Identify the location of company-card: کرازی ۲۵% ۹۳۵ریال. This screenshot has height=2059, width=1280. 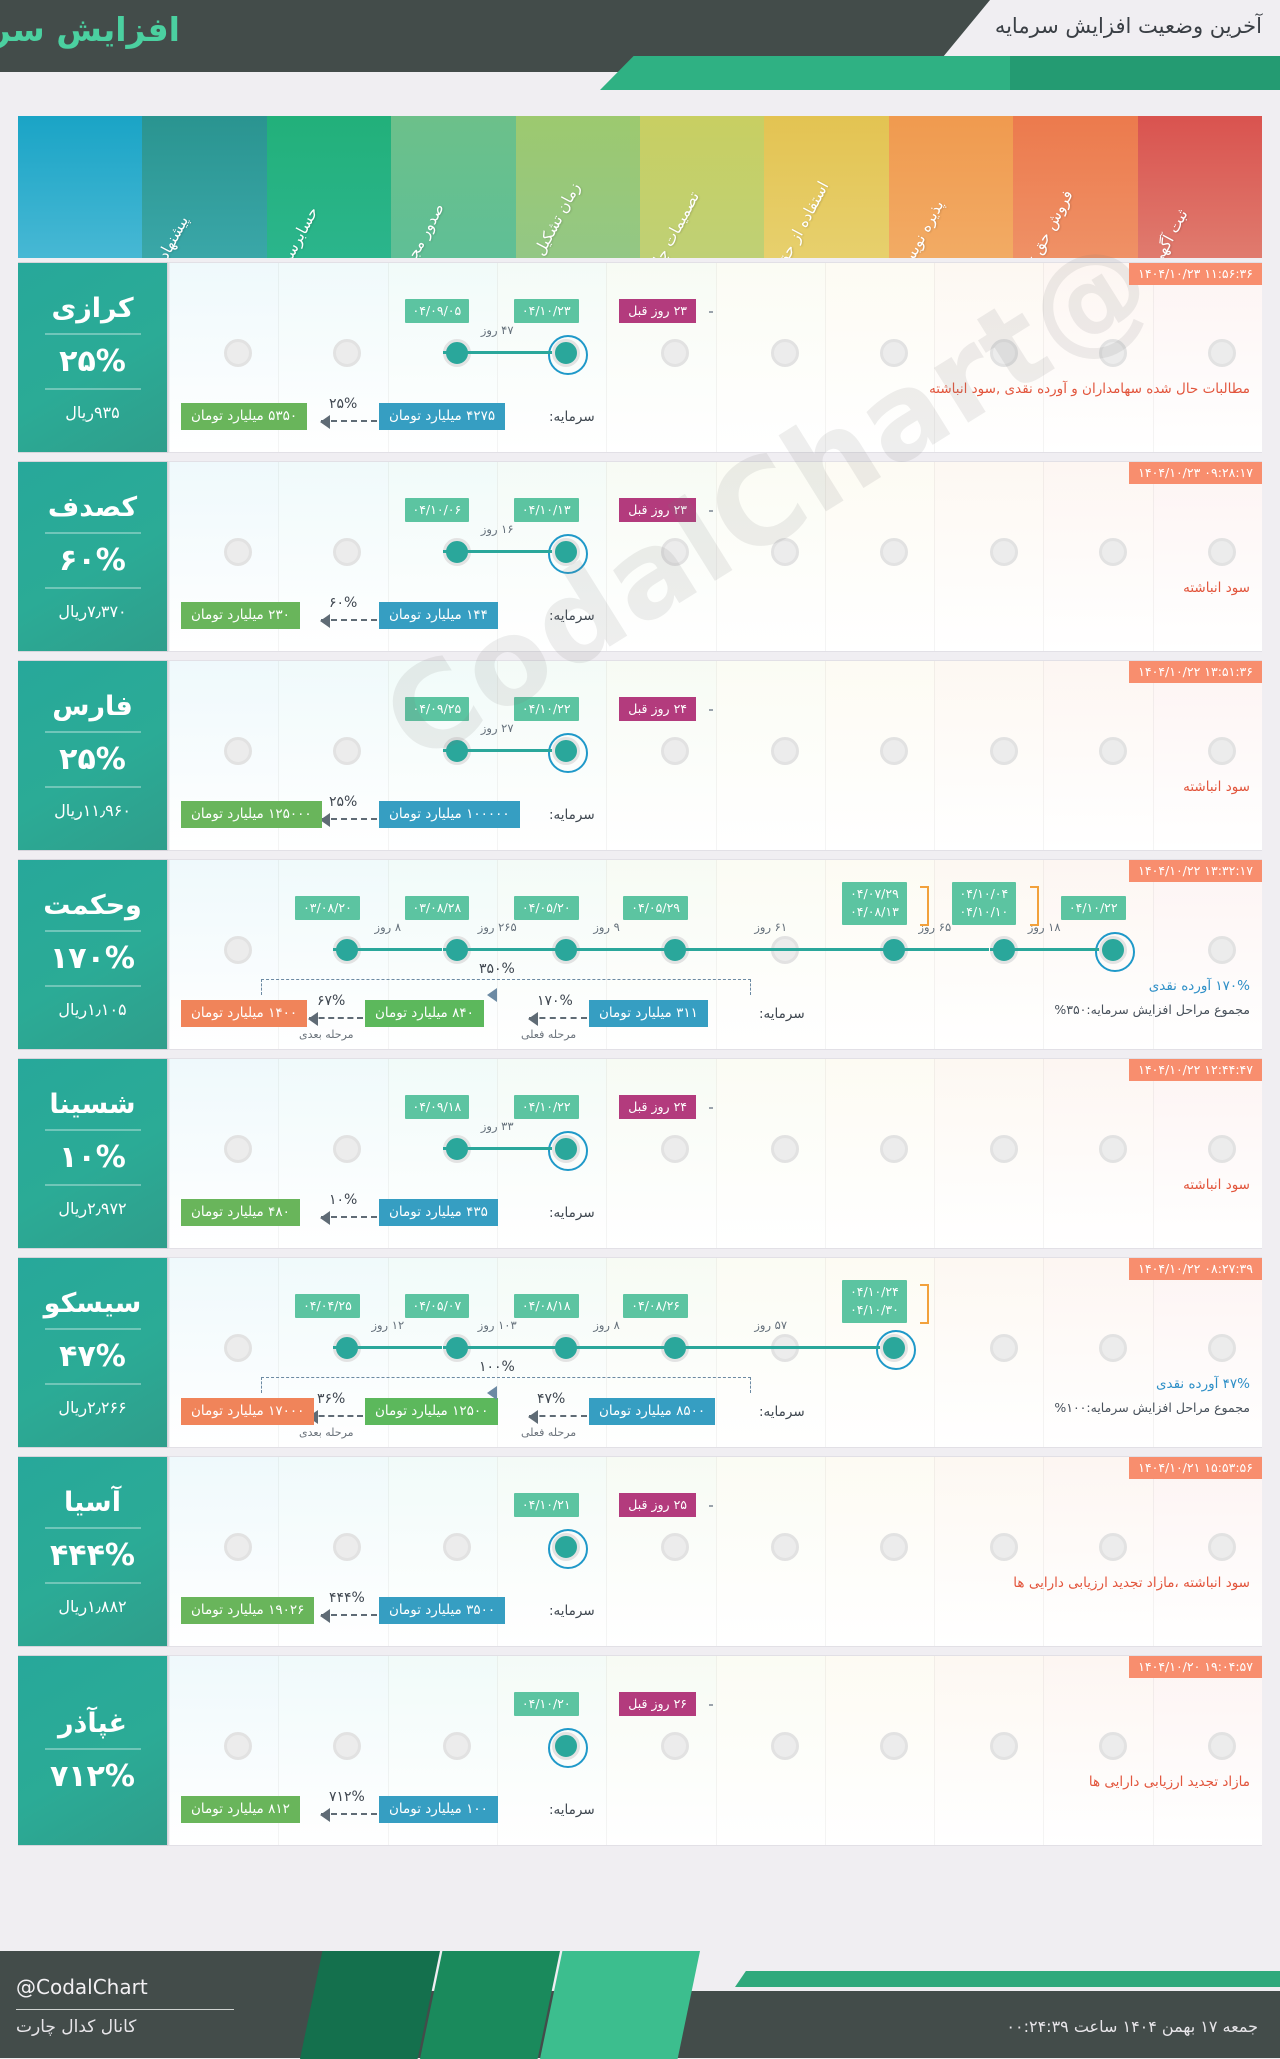
(93, 357).